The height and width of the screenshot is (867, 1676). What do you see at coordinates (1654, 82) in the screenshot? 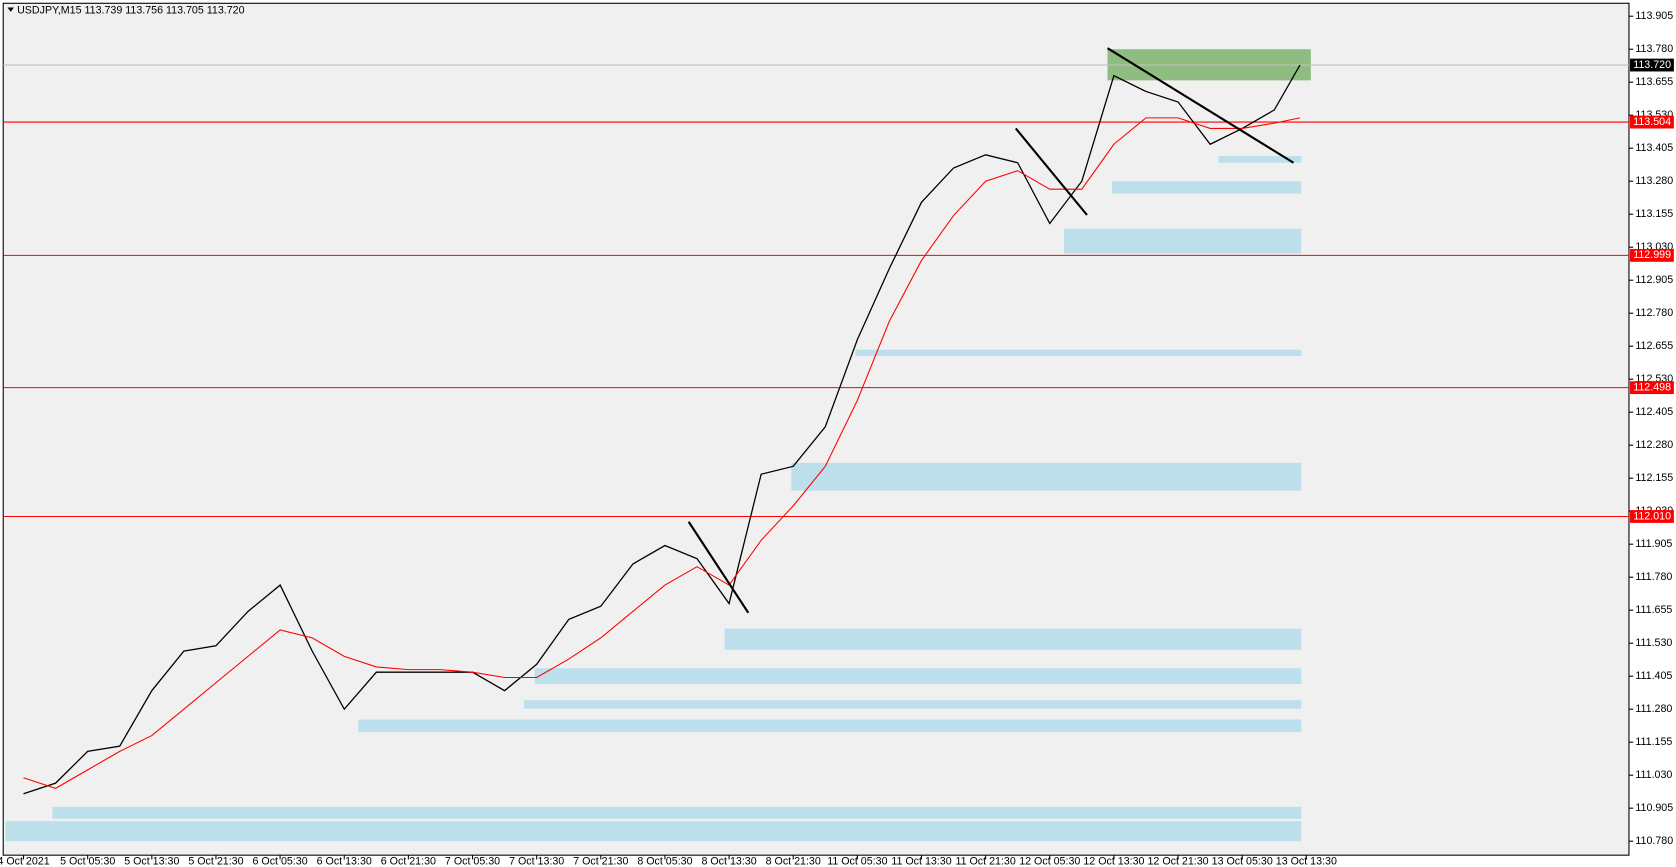
I see `y-tick-label: 113.655` at bounding box center [1654, 82].